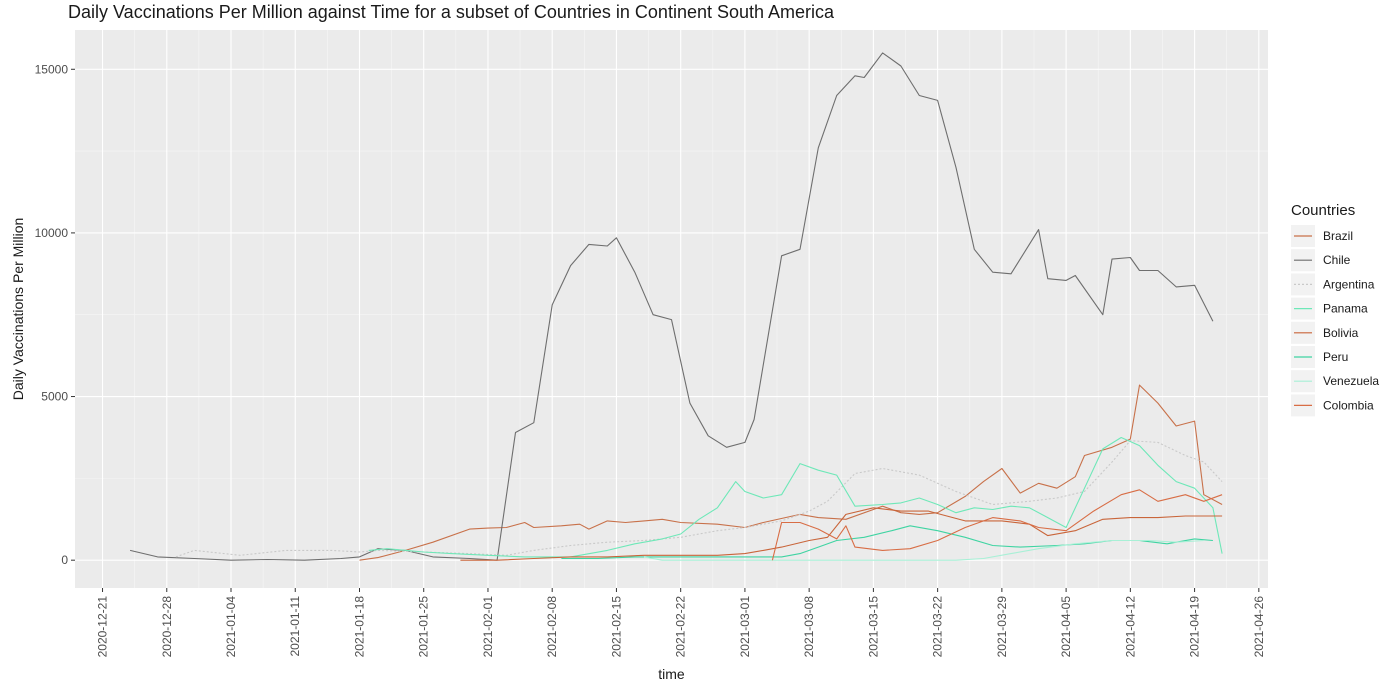 This screenshot has width=1400, height=683. What do you see at coordinates (1338, 236) in the screenshot?
I see `legend-label-brazil: Brazil` at bounding box center [1338, 236].